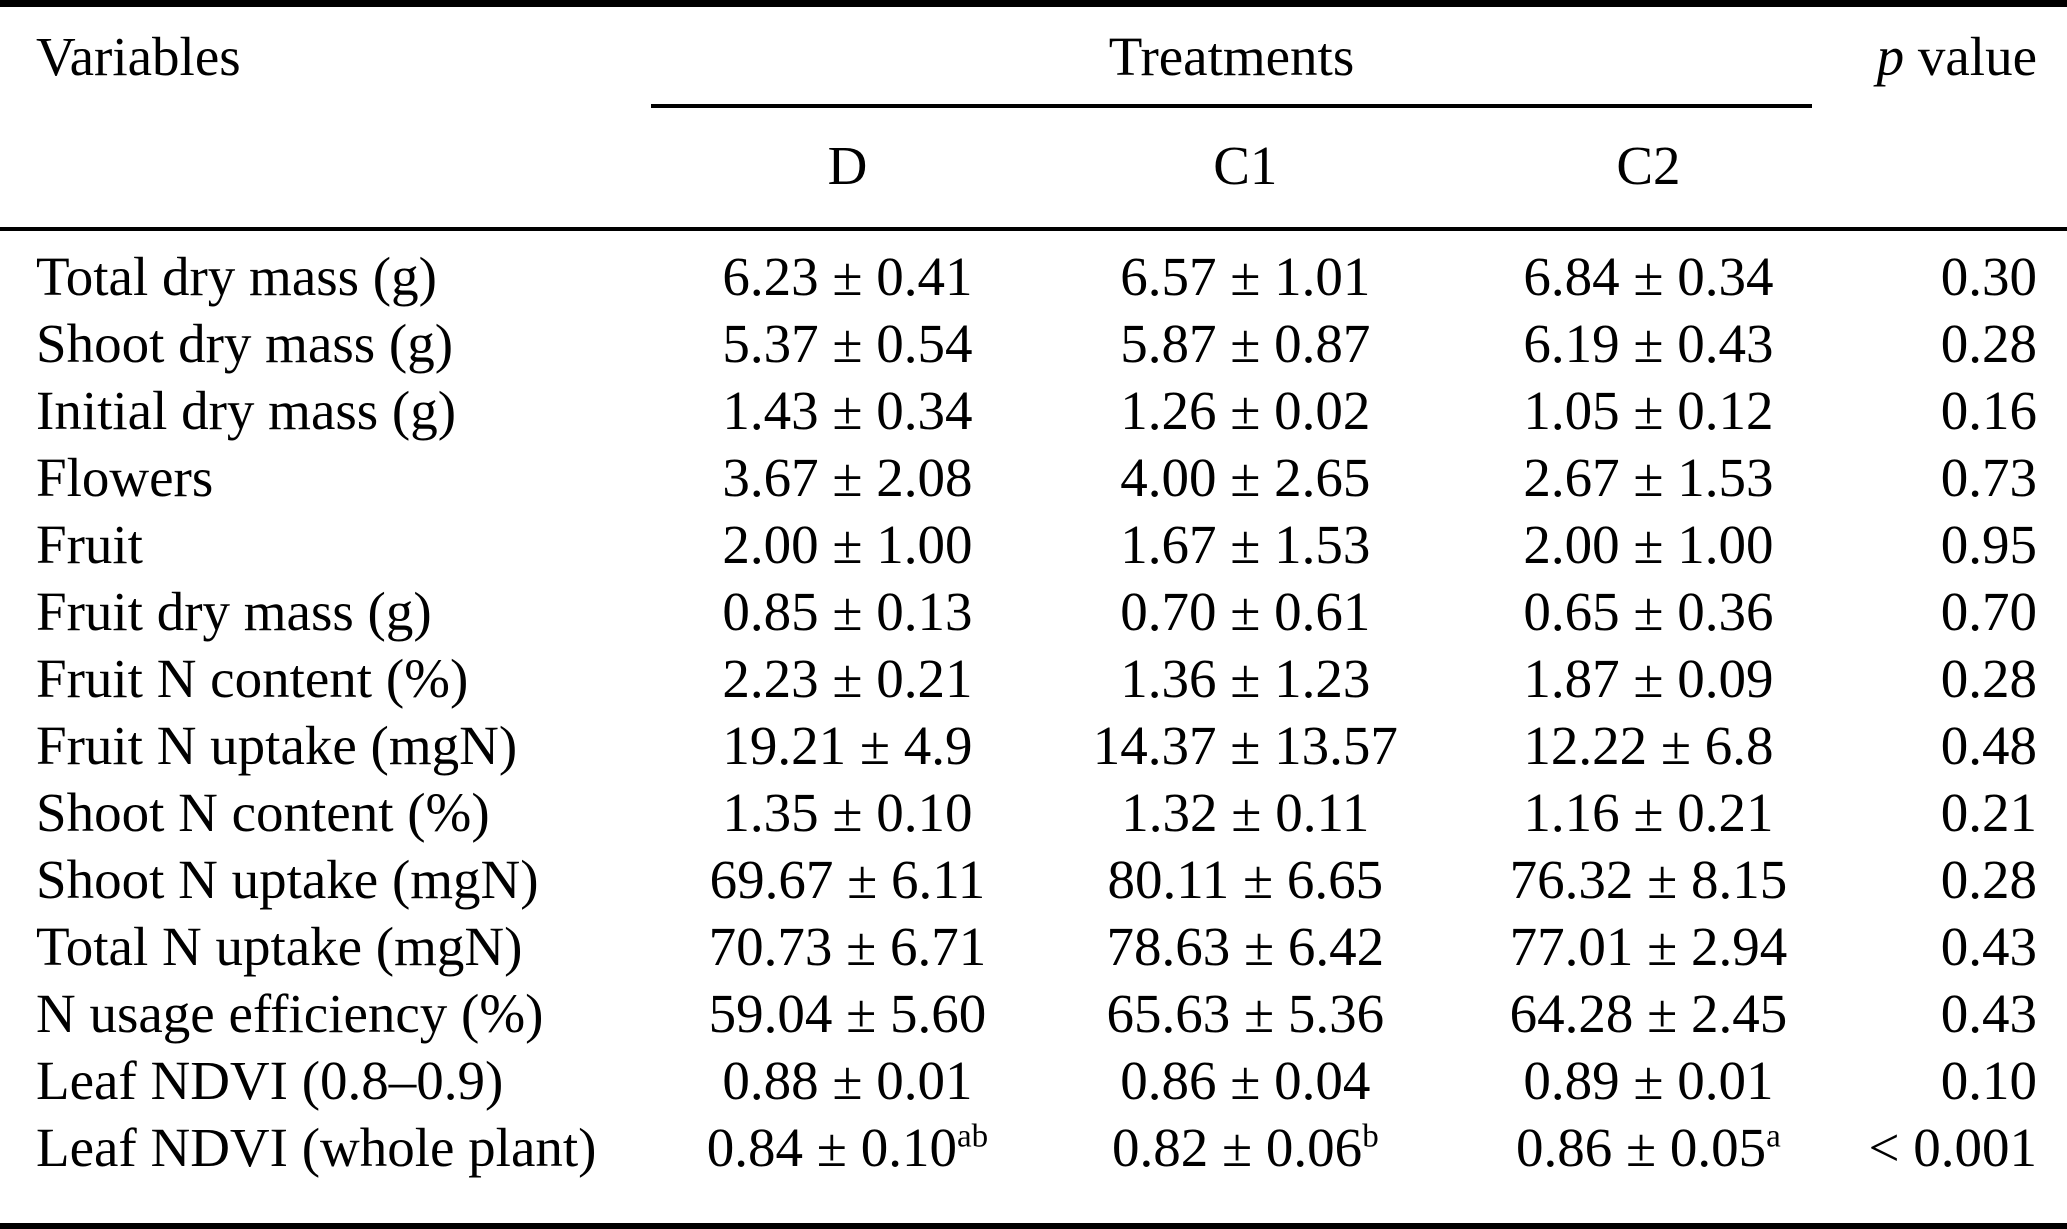 This screenshot has height=1229, width=2067. Describe the element at coordinates (847, 946) in the screenshot. I see `treatment-d-cell: 70.73 ± 6.71` at that location.